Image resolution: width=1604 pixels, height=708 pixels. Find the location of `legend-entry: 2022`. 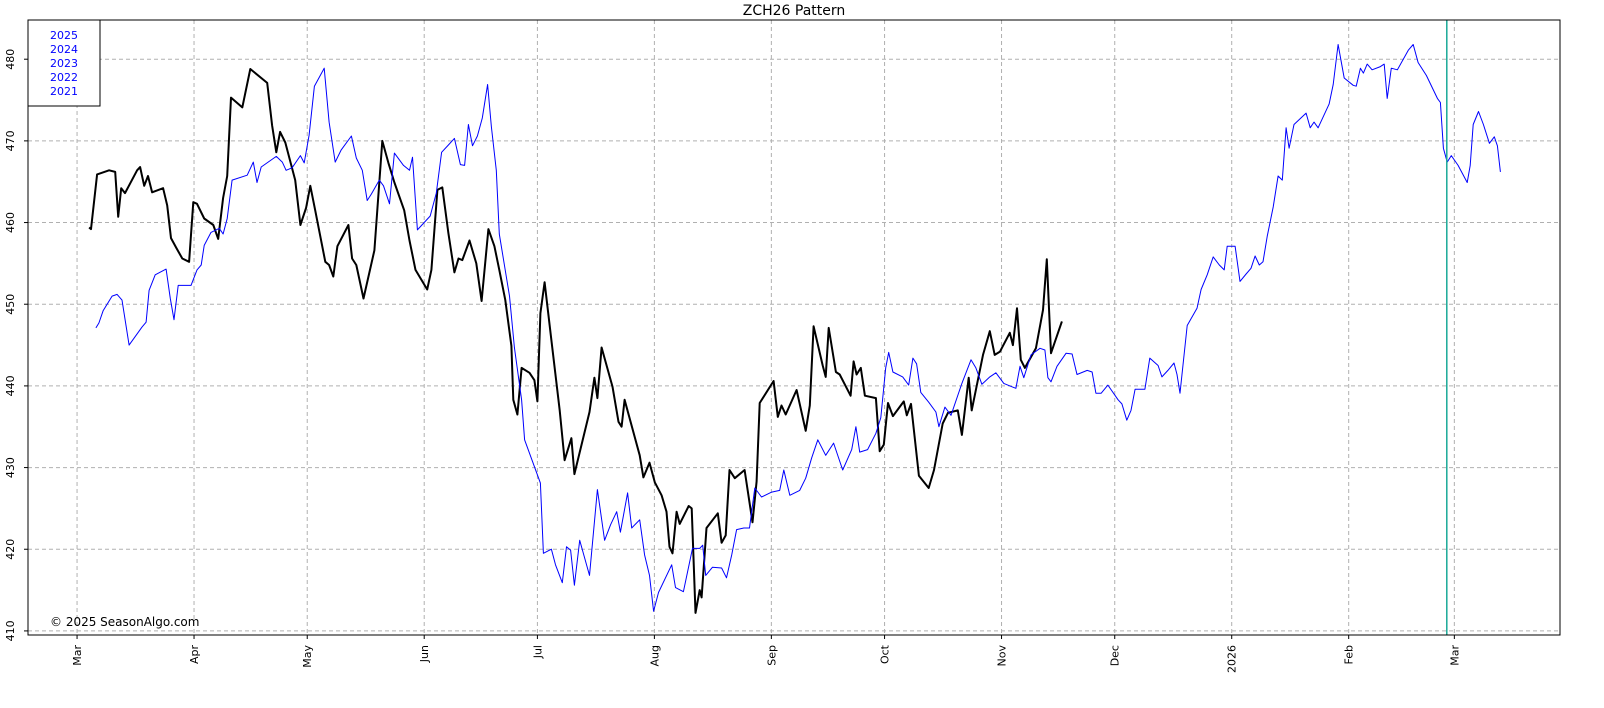

legend-entry: 2022 is located at coordinates (64, 77).